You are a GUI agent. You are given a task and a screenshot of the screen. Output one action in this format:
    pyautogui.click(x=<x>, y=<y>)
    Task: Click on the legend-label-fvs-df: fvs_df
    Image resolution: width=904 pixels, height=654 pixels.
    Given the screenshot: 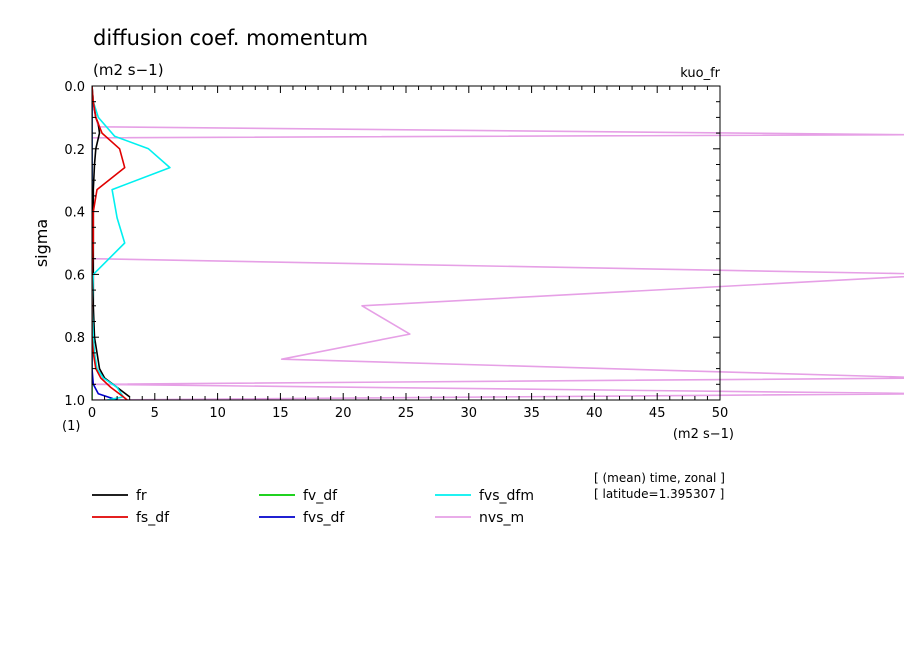 What is the action you would take?
    pyautogui.click(x=324, y=518)
    